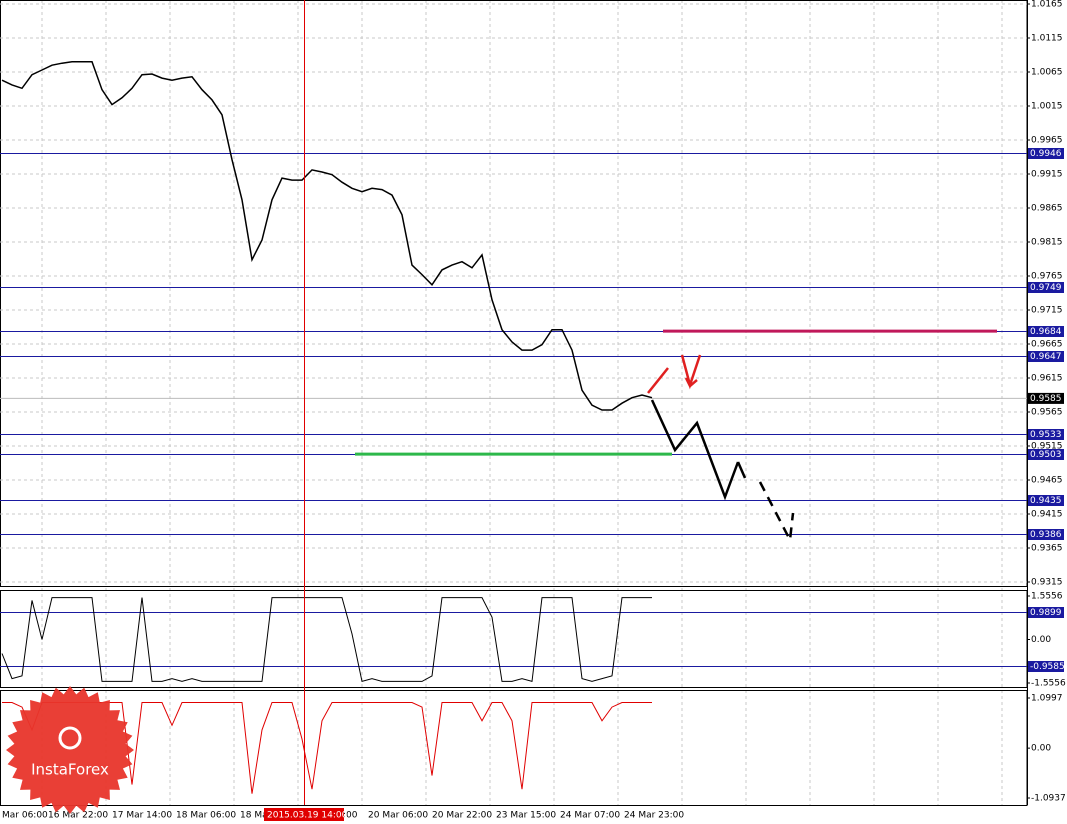  I want to click on x-tick-label: :00, so click(350, 816).